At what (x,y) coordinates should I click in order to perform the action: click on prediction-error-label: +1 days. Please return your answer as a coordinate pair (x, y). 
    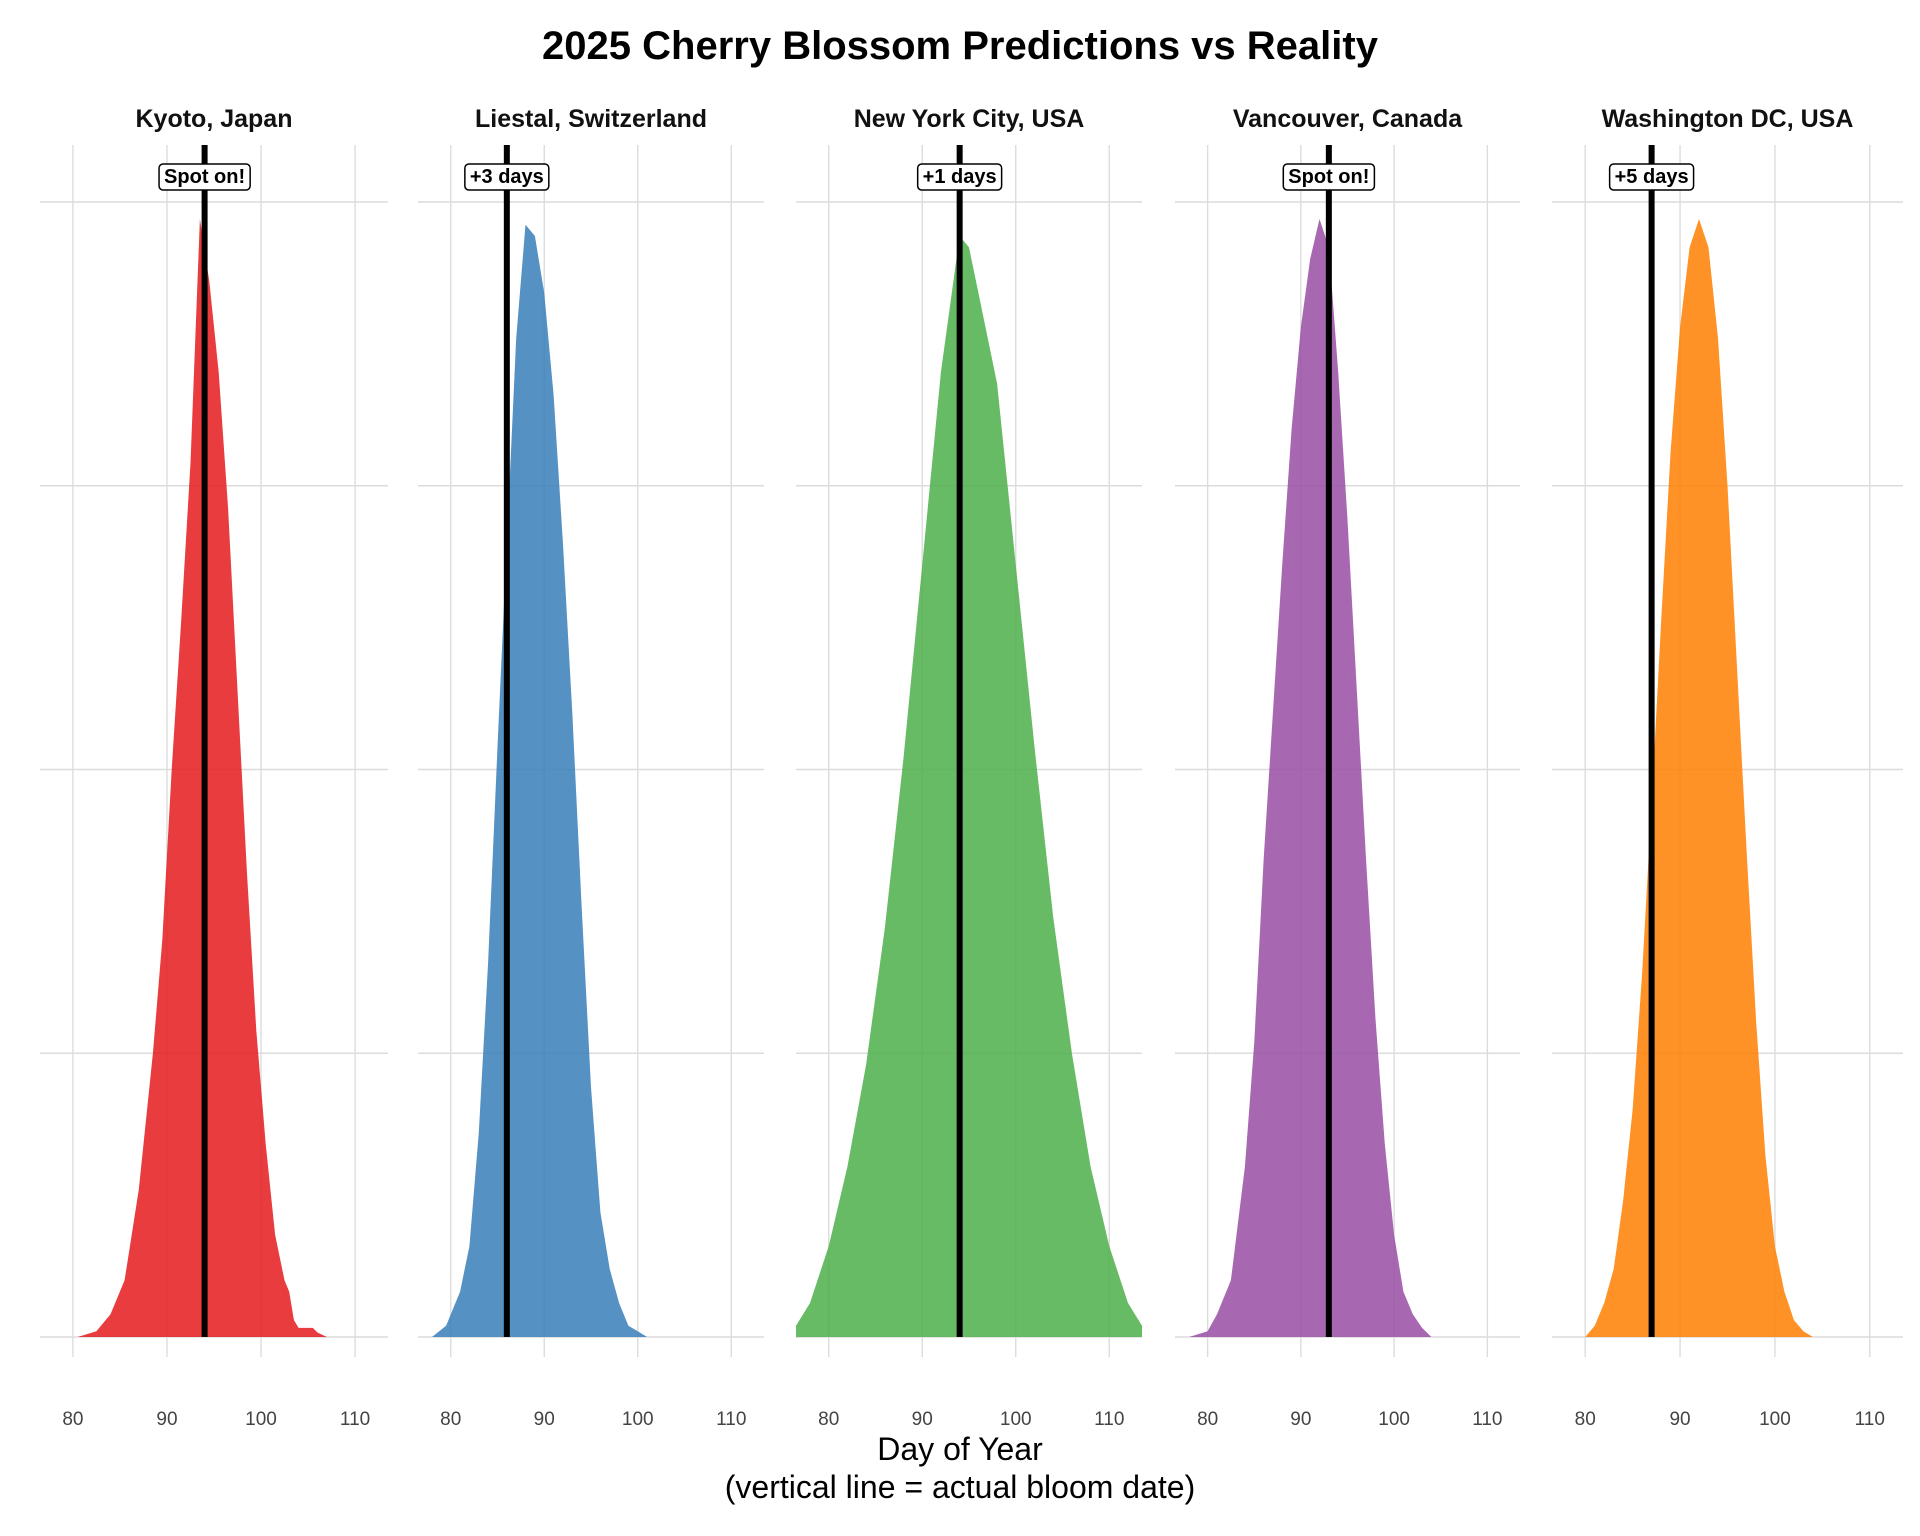
    Looking at the image, I should click on (960, 177).